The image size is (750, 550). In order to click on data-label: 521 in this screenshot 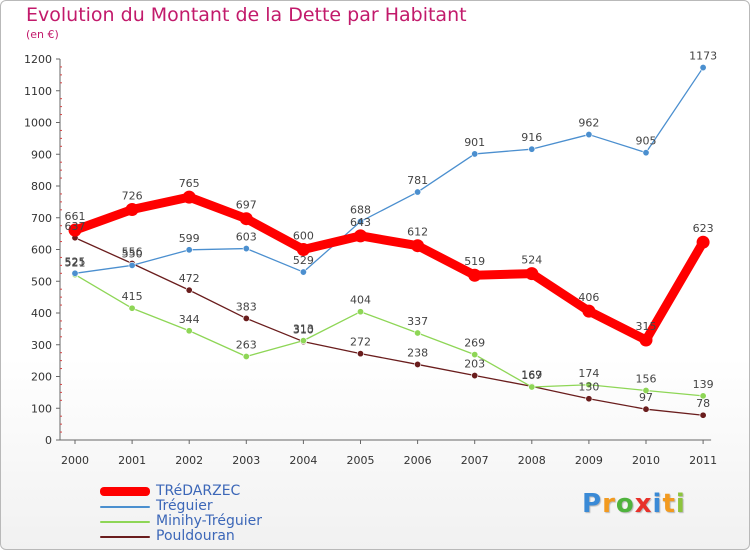, I will do `click(75, 263)`.